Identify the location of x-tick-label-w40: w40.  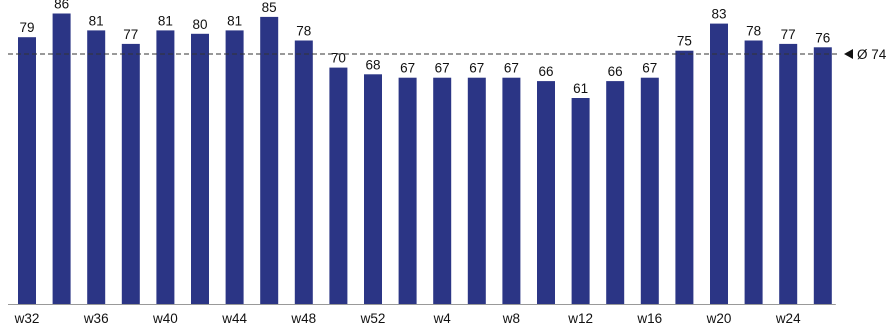
(165, 318).